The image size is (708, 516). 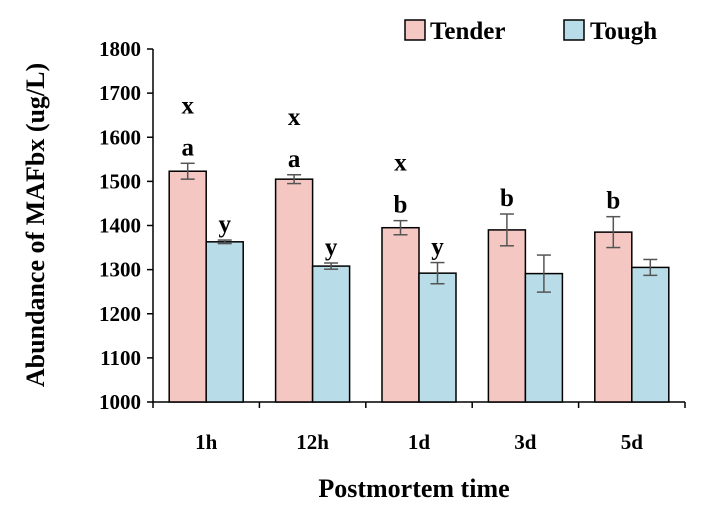 What do you see at coordinates (525, 442) in the screenshot?
I see `x-tick-label: 3d` at bounding box center [525, 442].